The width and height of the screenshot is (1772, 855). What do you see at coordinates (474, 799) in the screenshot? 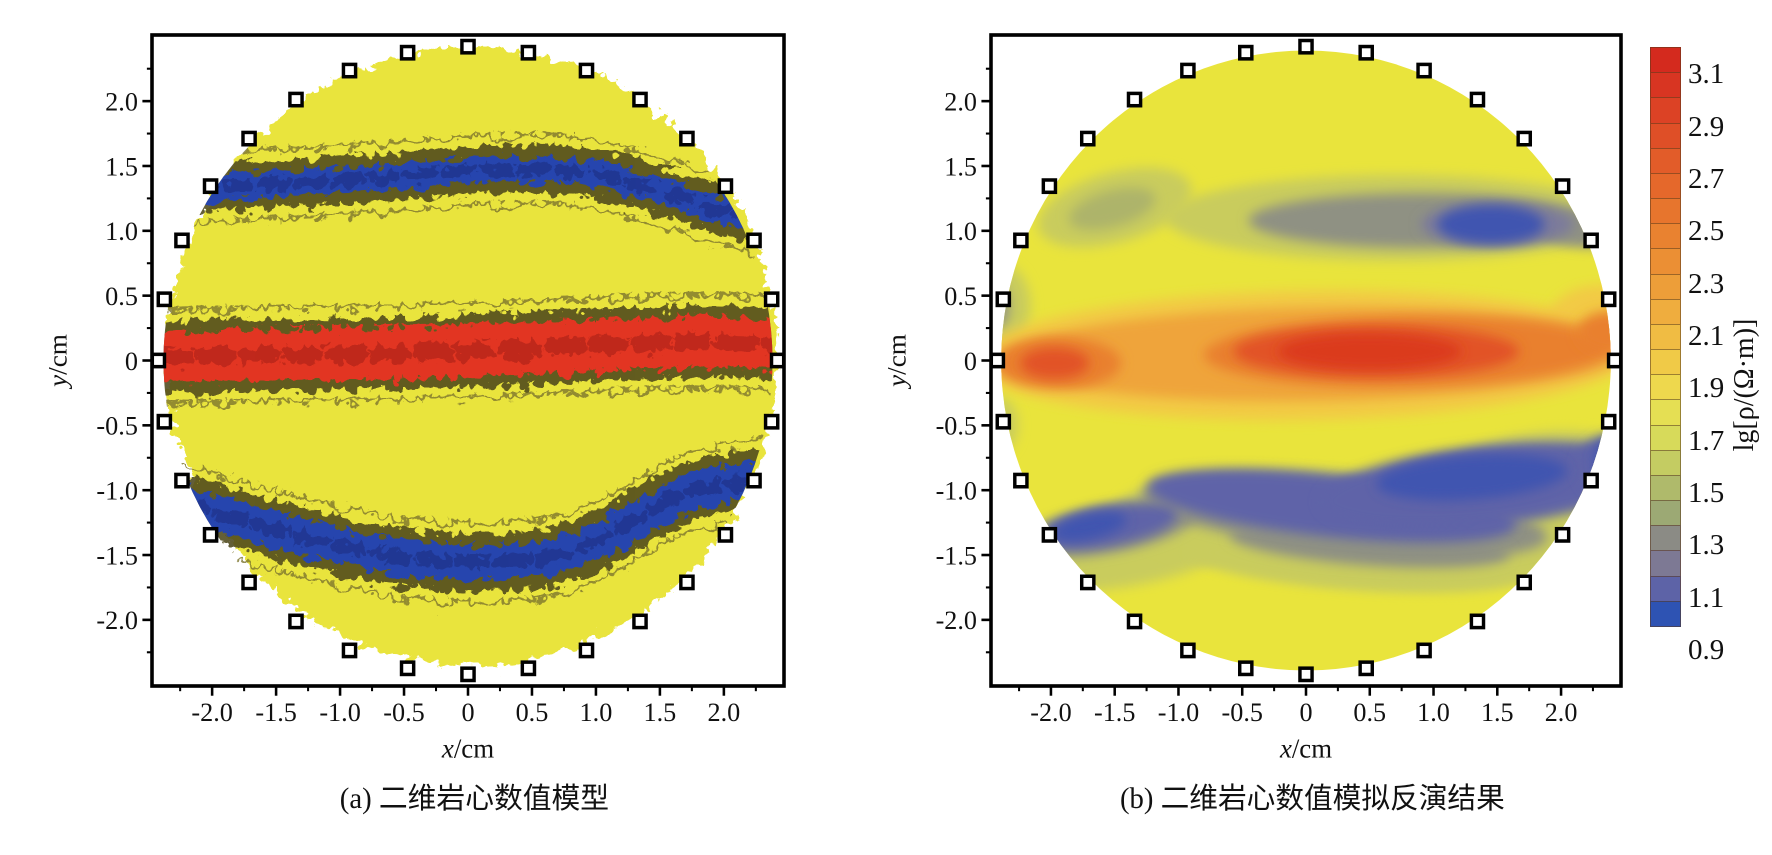
I see `model-caption: (a) 二维岩心数值模型` at bounding box center [474, 799].